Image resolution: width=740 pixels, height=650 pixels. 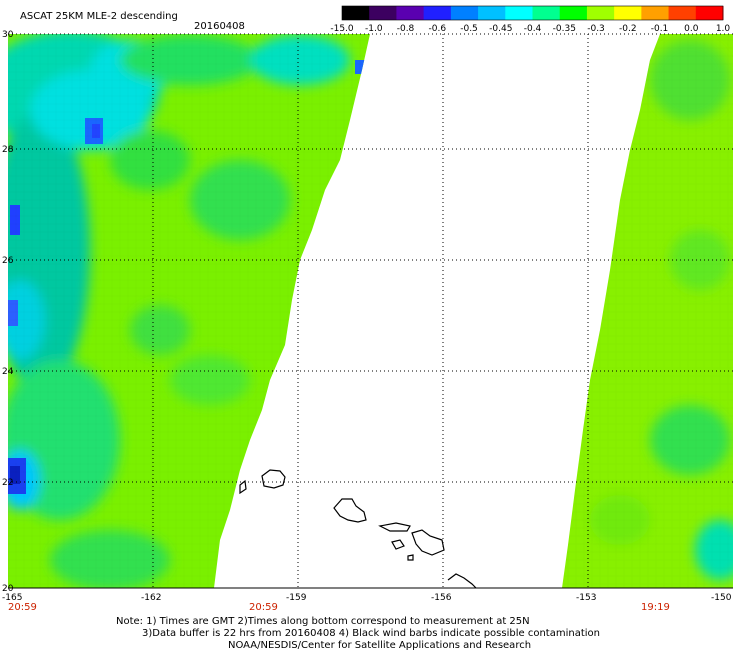 What do you see at coordinates (12, 598) in the screenshot?
I see `lon-label-165: -165` at bounding box center [12, 598].